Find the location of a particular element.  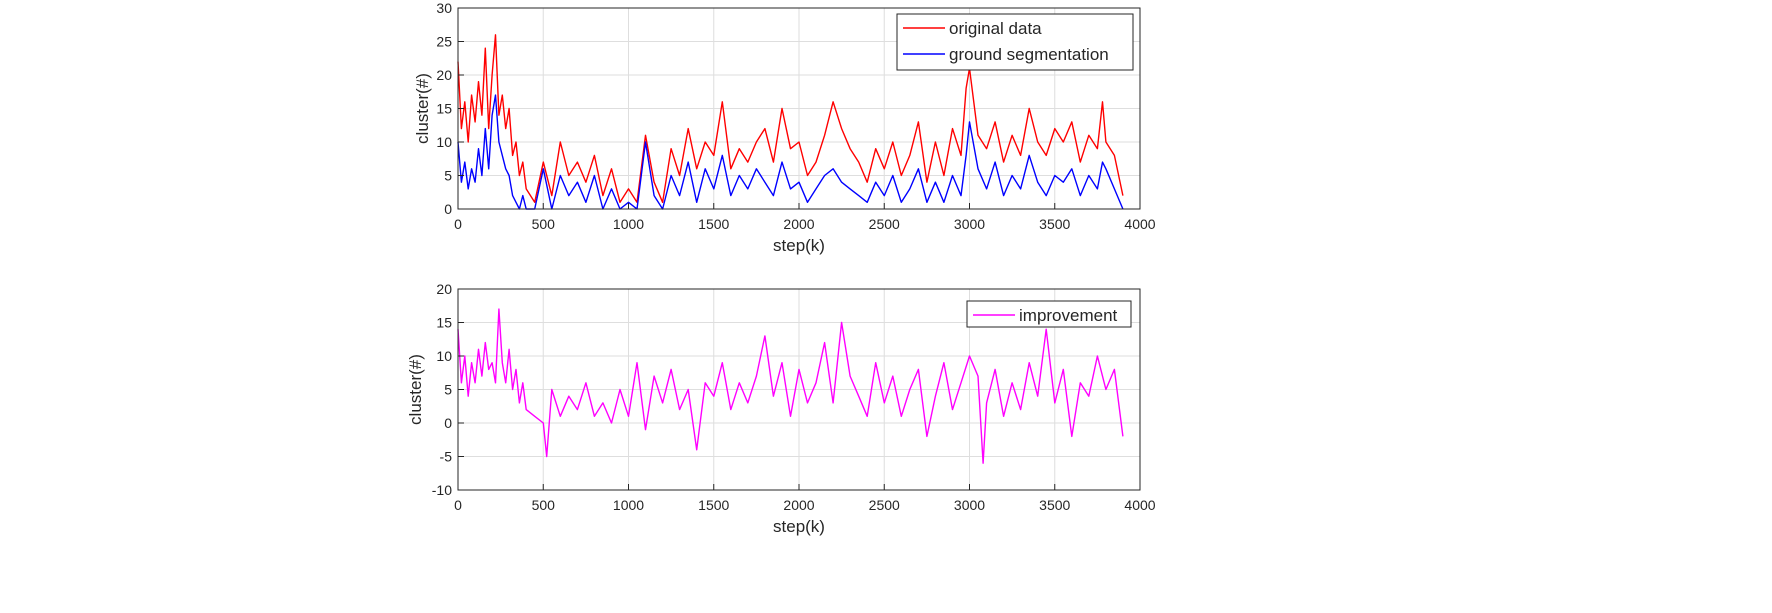

y-tick-label: 30 is located at coordinates (444, 8).